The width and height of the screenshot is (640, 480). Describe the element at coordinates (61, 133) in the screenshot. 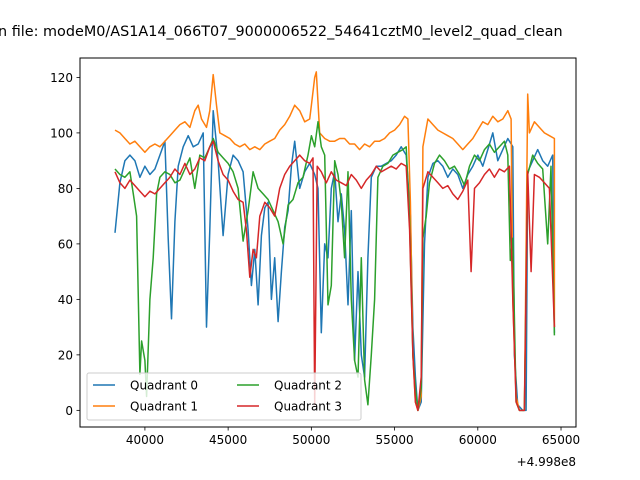

I see `y-tick-label: 100` at that location.